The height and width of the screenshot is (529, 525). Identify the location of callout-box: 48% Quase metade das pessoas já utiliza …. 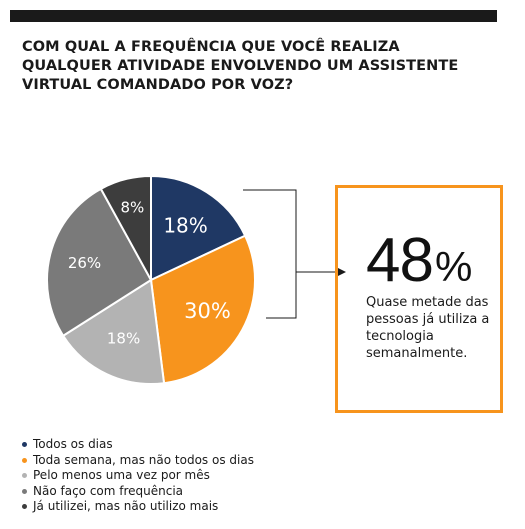
(419, 299).